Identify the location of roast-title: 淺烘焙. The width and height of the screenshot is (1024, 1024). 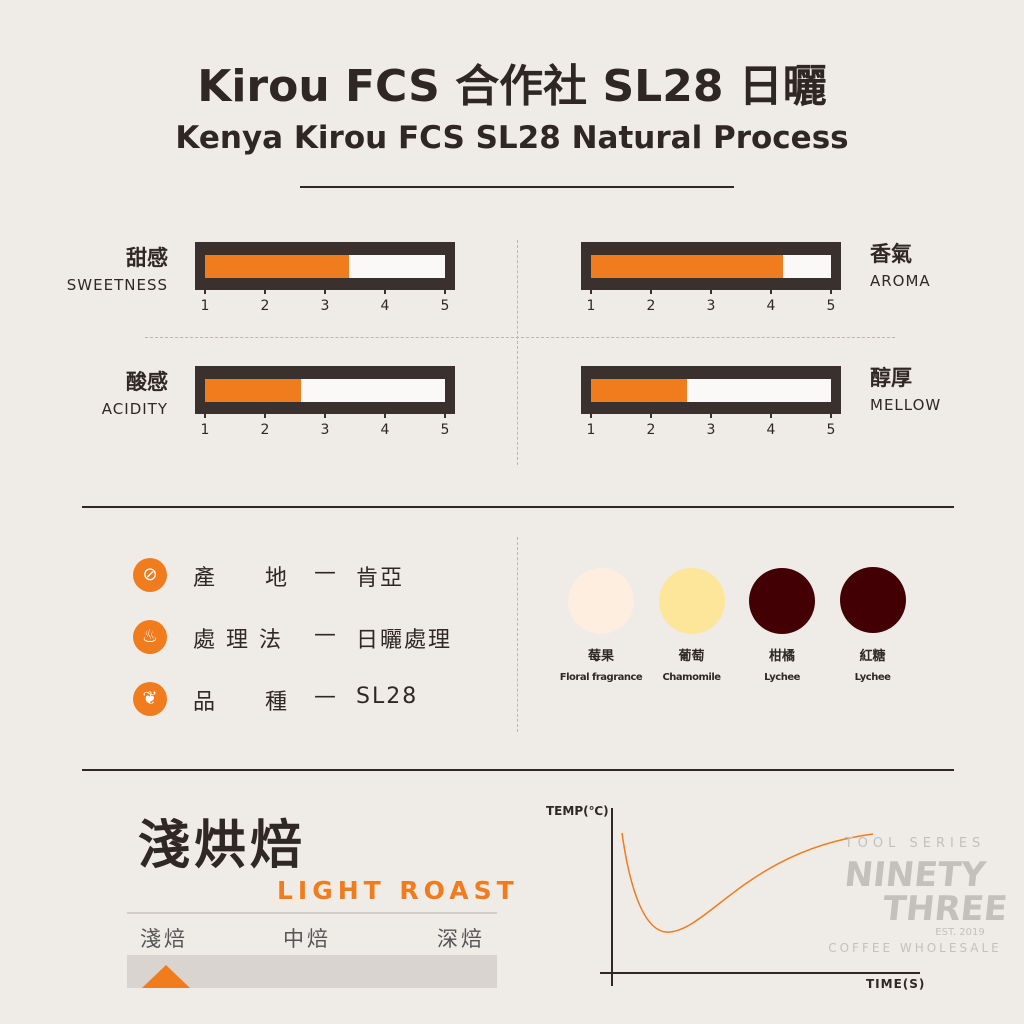
(222, 846).